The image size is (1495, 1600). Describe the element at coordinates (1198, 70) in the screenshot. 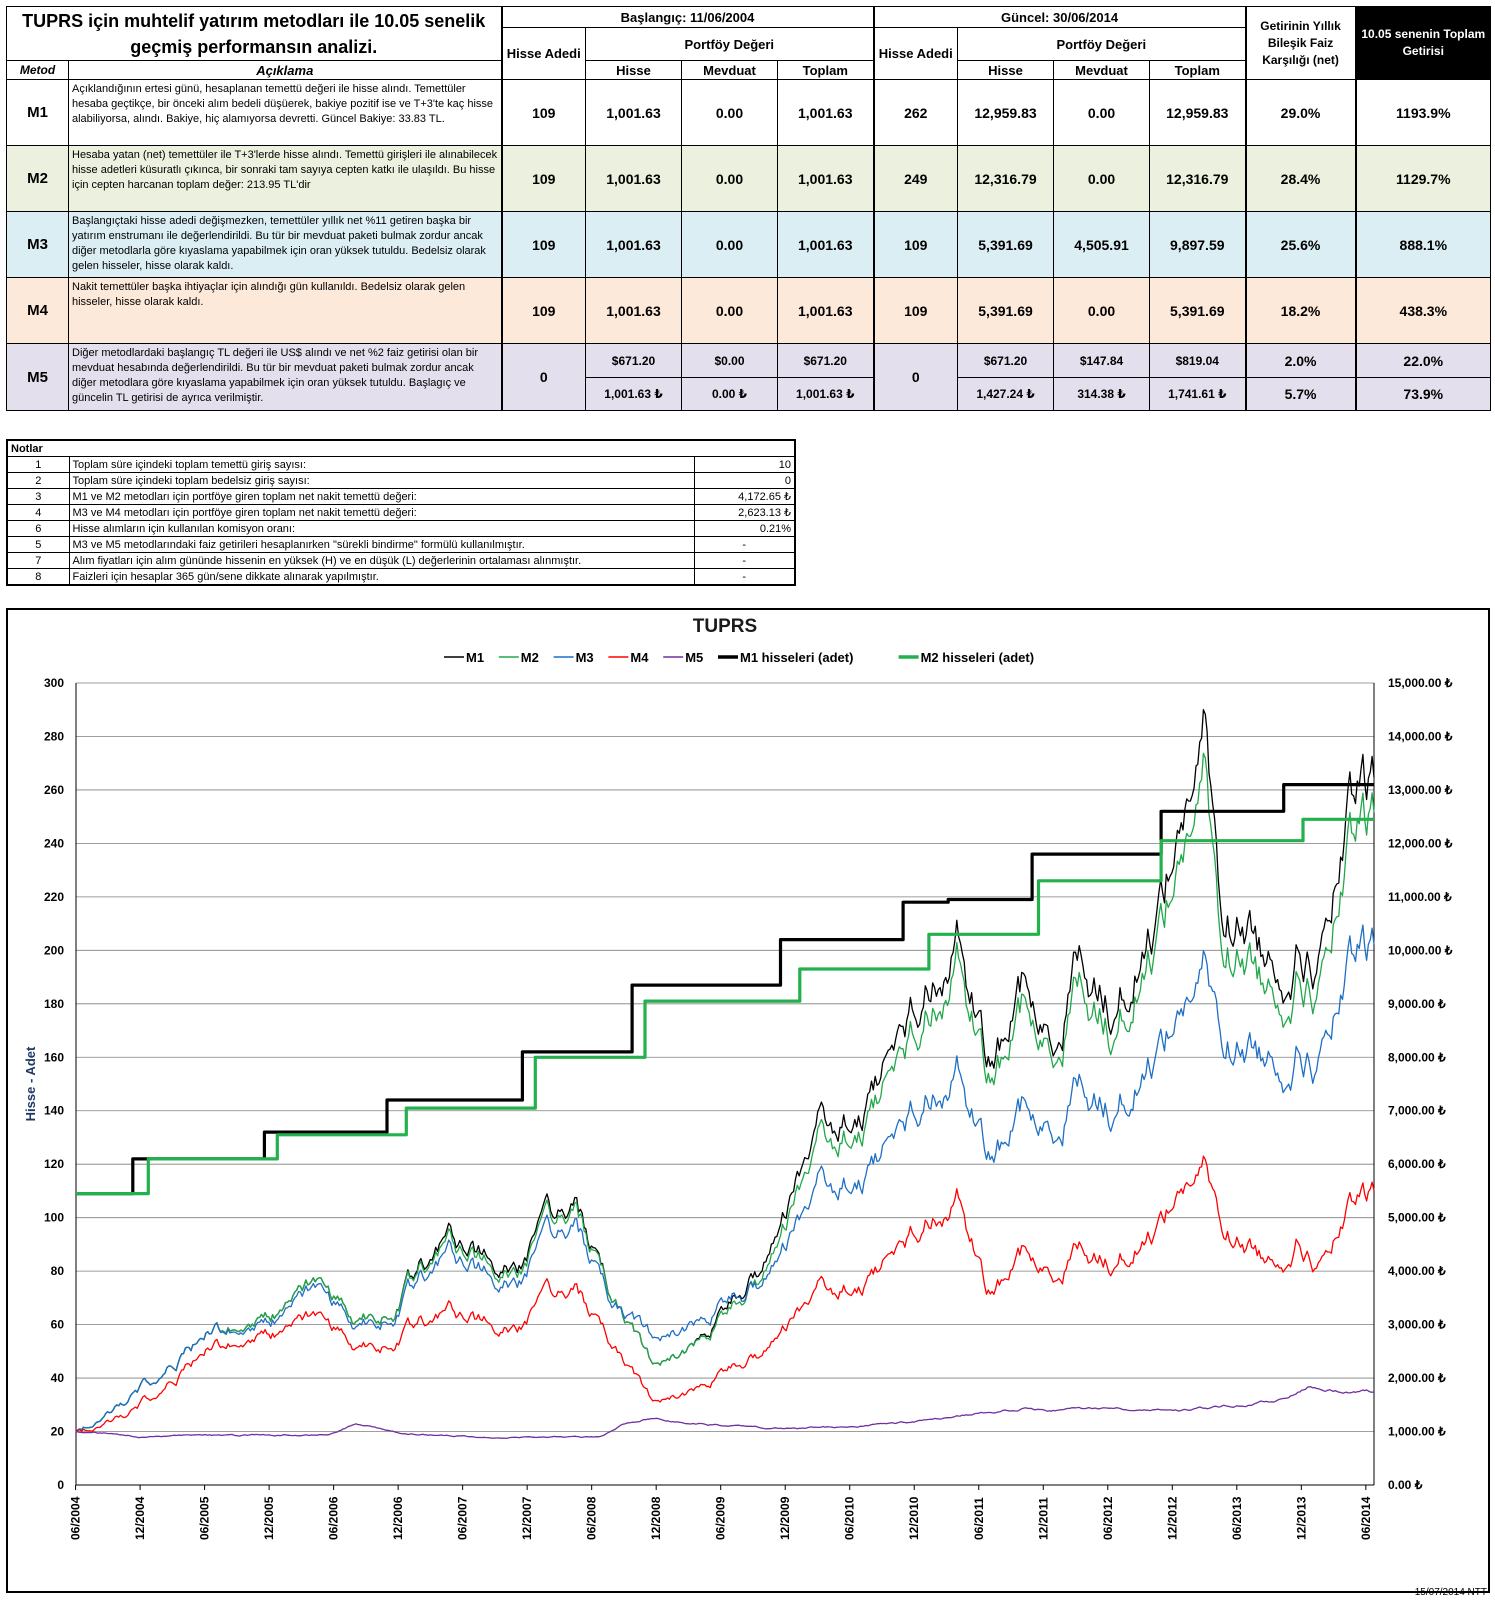

I see `current-toplam-col: Toplam` at that location.